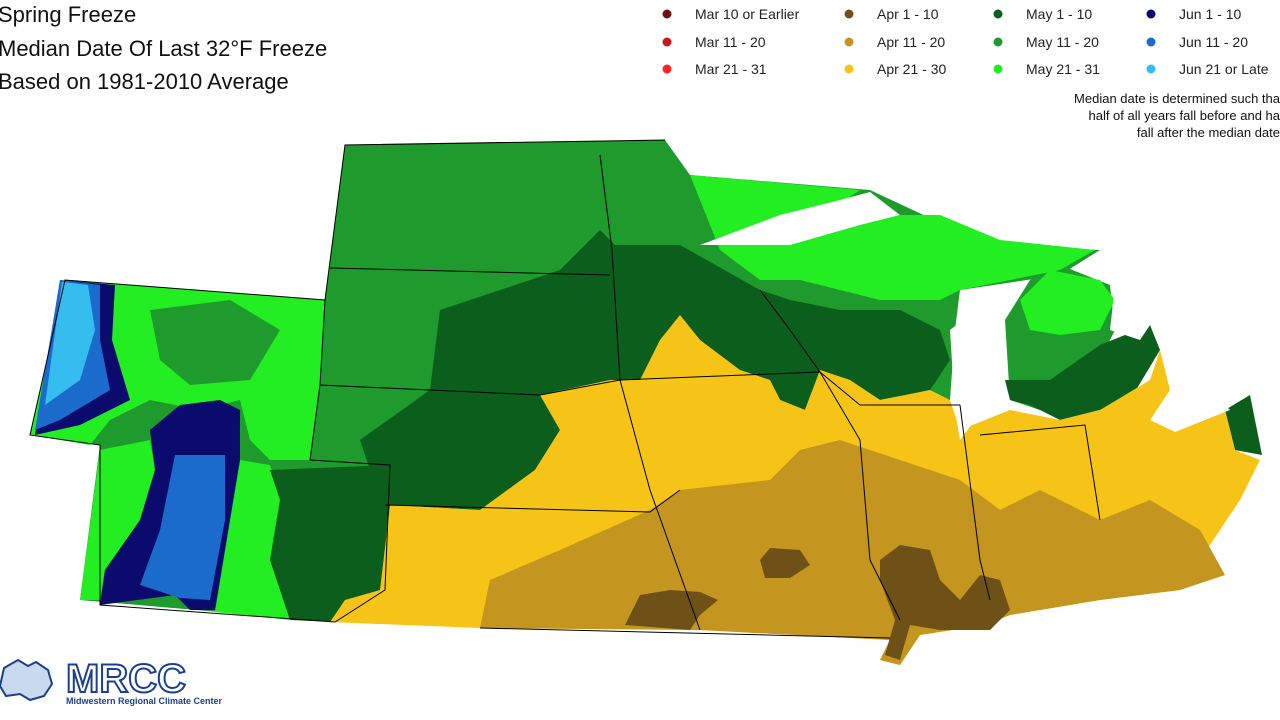  I want to click on legend-label: Apr 21 - 30, so click(911, 69).